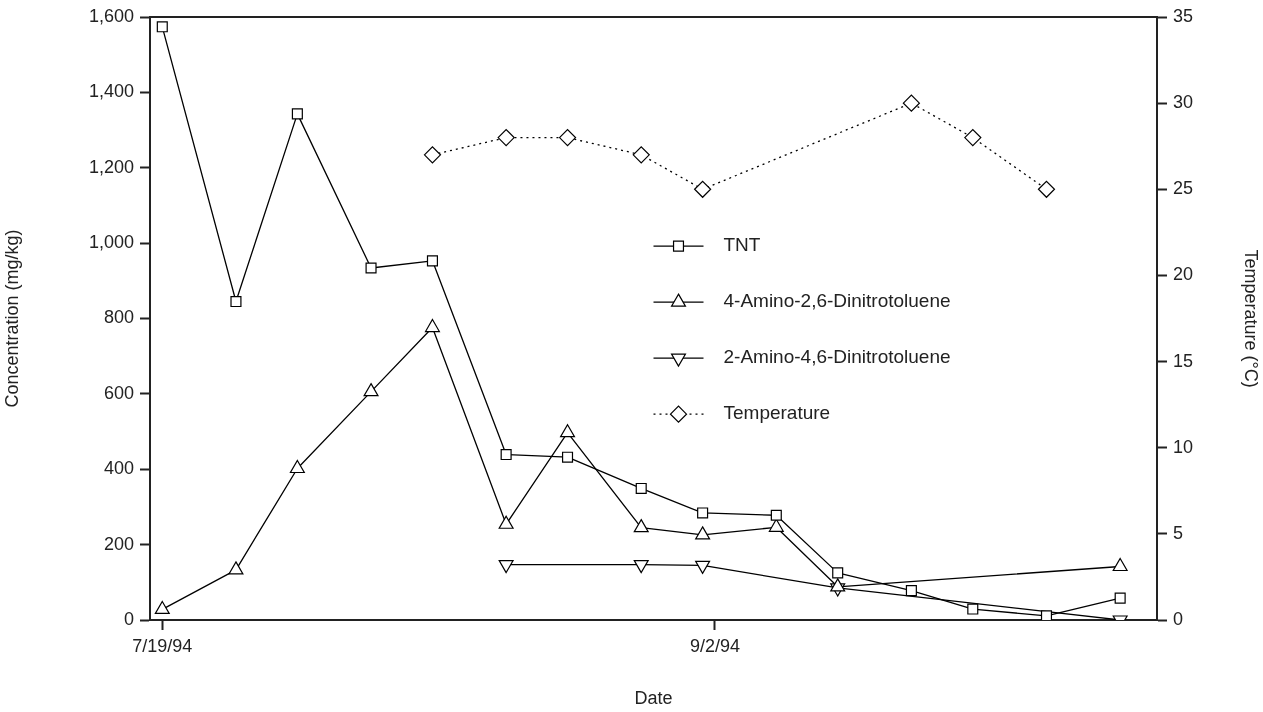  Describe the element at coordinates (128, 618) in the screenshot. I see `y-tick-label: 0` at that location.